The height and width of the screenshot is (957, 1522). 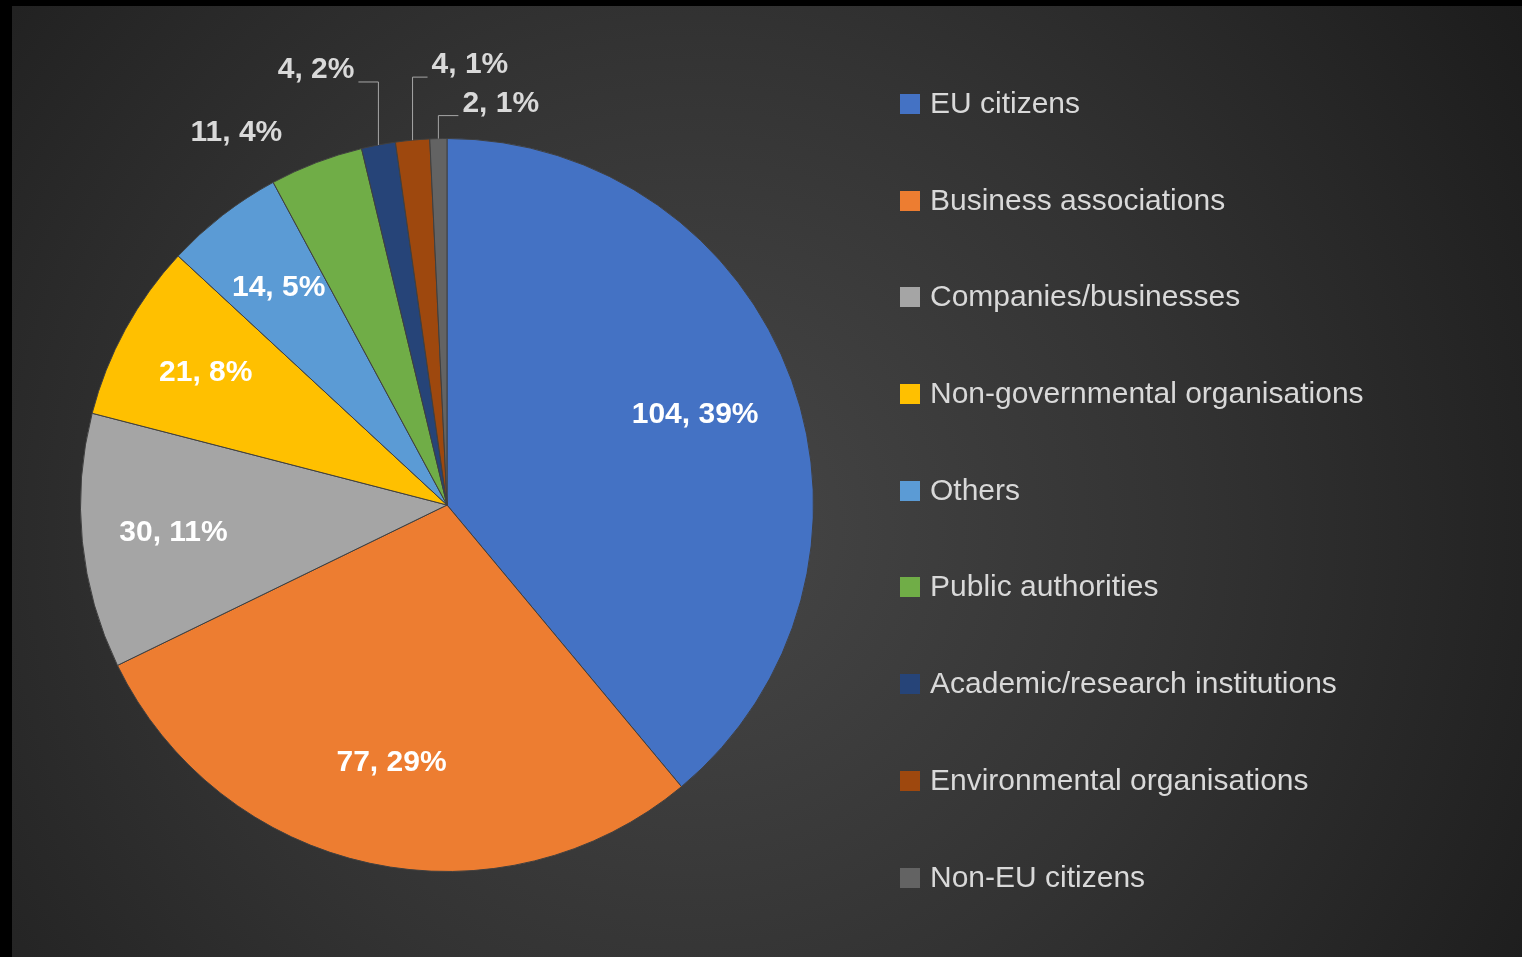 I want to click on data-label: 11, 4%, so click(x=236, y=130).